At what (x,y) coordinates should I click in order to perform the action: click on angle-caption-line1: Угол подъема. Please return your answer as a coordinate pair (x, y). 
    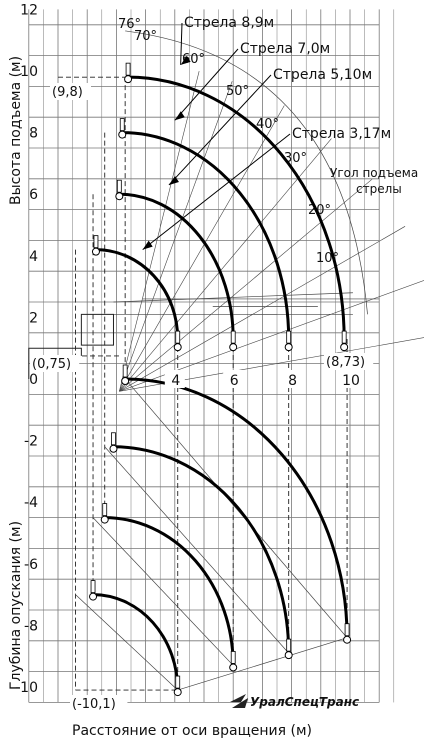
    Looking at the image, I should click on (374, 173).